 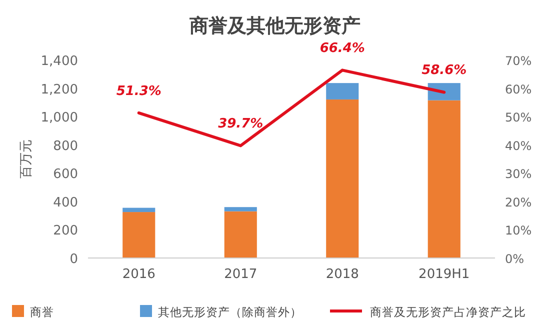 I want to click on y2-tick-label: 20%, so click(x=518, y=202).